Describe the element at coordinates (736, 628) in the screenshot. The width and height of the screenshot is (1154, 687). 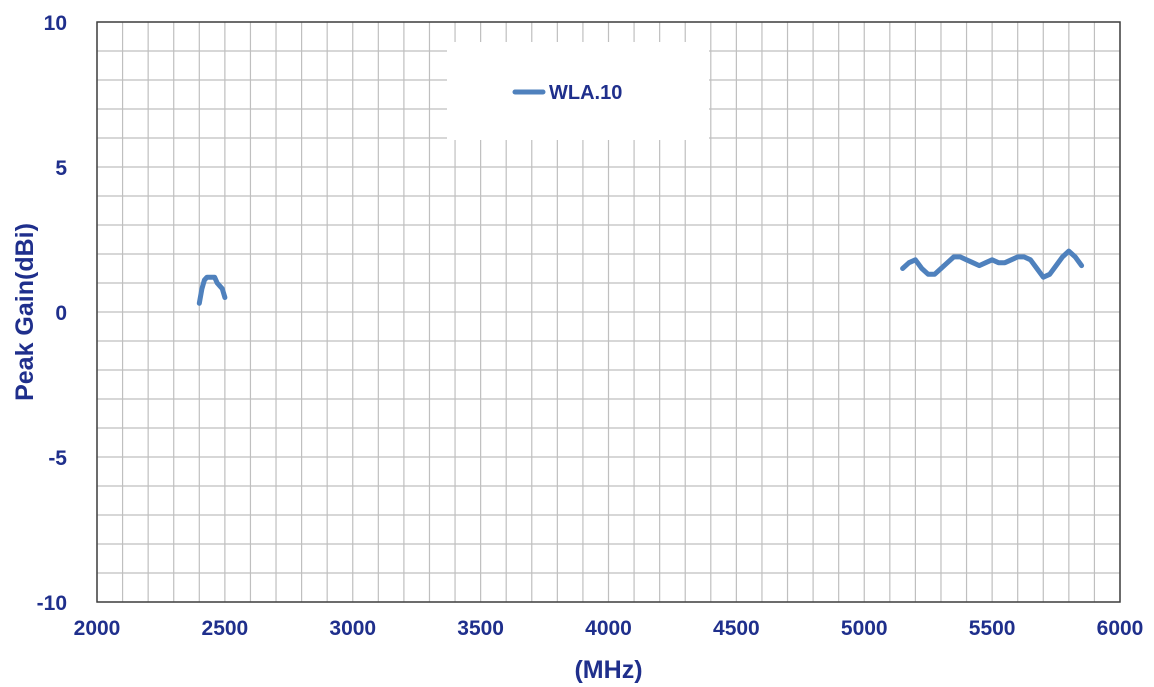
I see `x-tick-label: 4500` at that location.